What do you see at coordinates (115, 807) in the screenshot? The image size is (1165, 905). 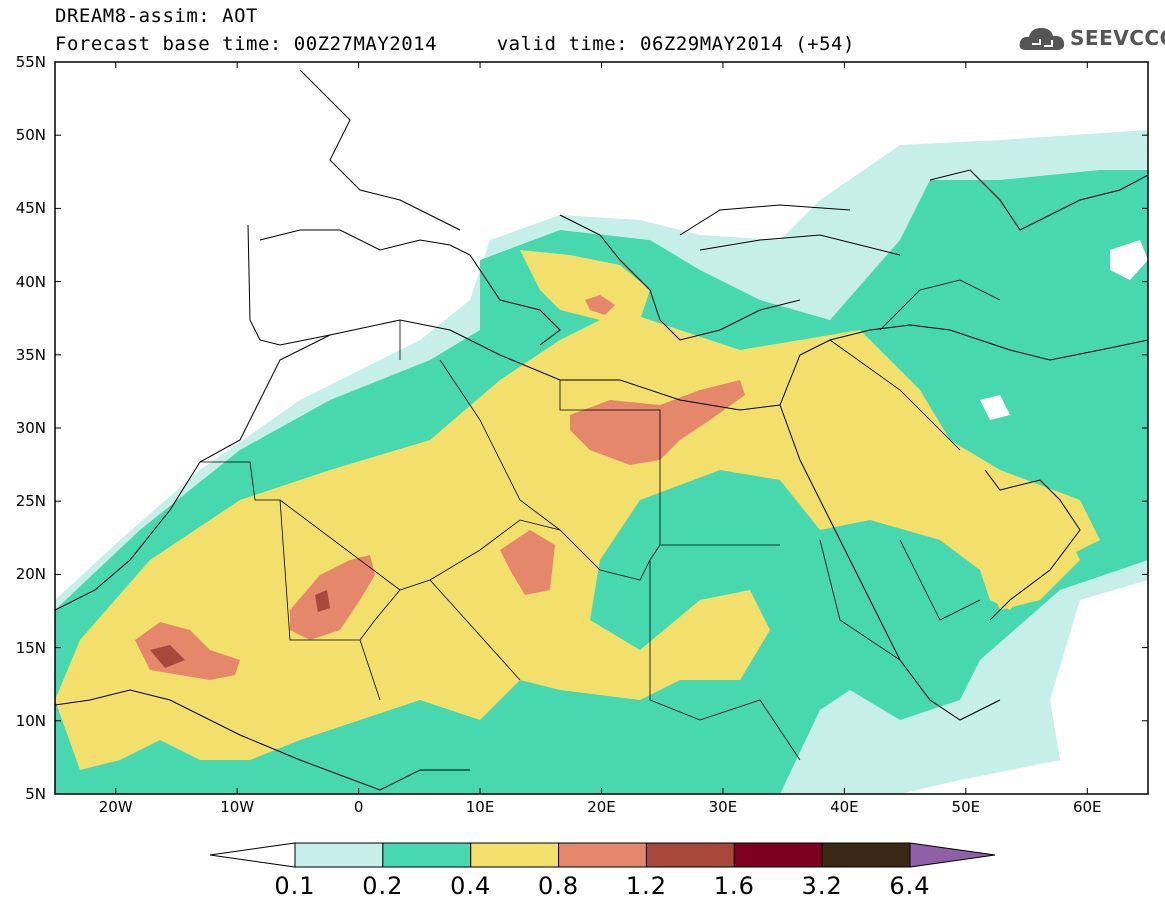 I see `lon-label: 20W` at bounding box center [115, 807].